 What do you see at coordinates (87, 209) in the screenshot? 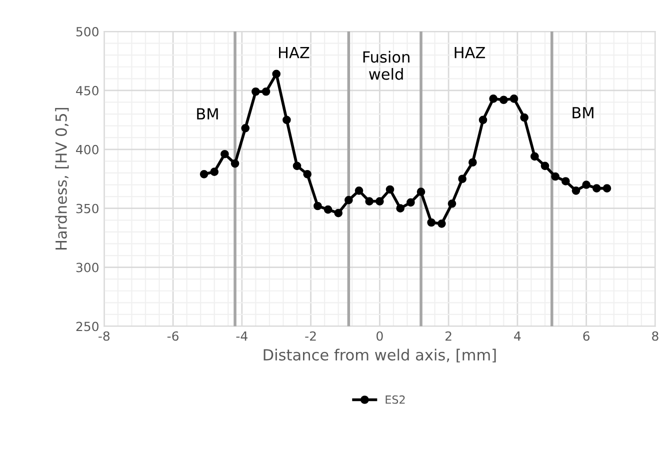
I see `y-tick-label: 350` at bounding box center [87, 209].